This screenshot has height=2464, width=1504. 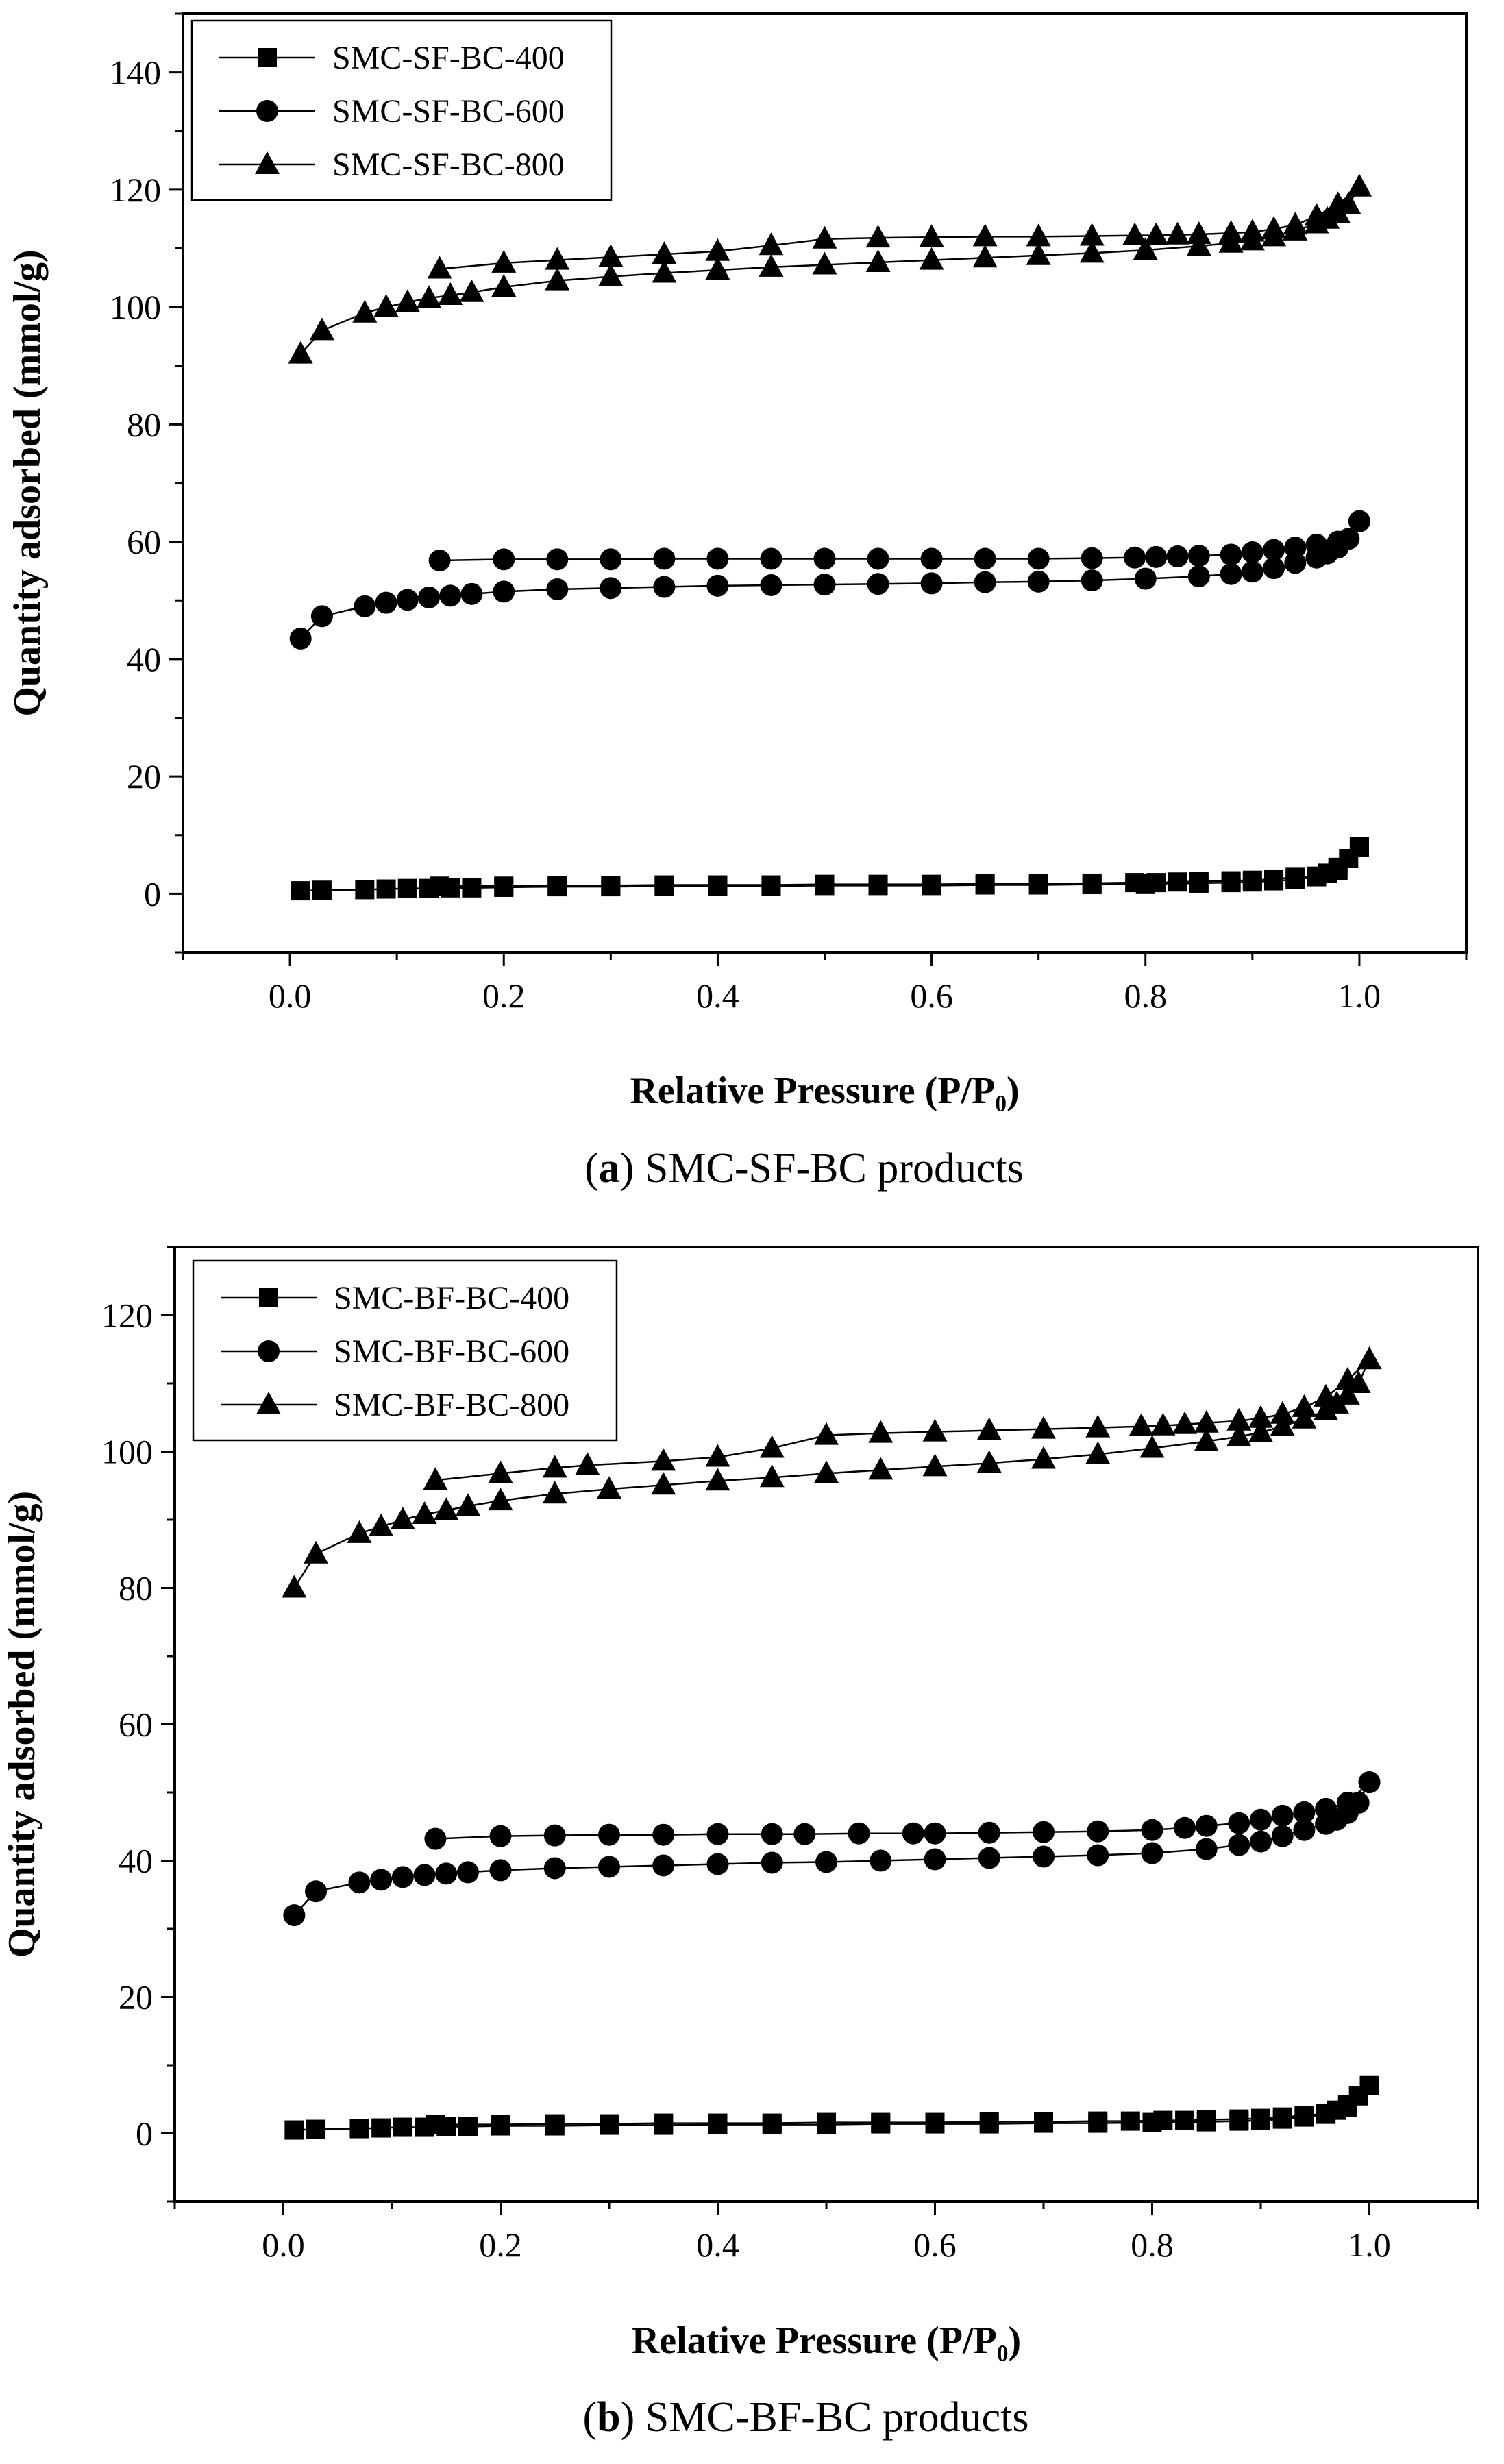 I want to click on legend: SMC-SF-BC-400 SMC-SF-BC-600 SMC-SF-BC-800, so click(x=401, y=110).